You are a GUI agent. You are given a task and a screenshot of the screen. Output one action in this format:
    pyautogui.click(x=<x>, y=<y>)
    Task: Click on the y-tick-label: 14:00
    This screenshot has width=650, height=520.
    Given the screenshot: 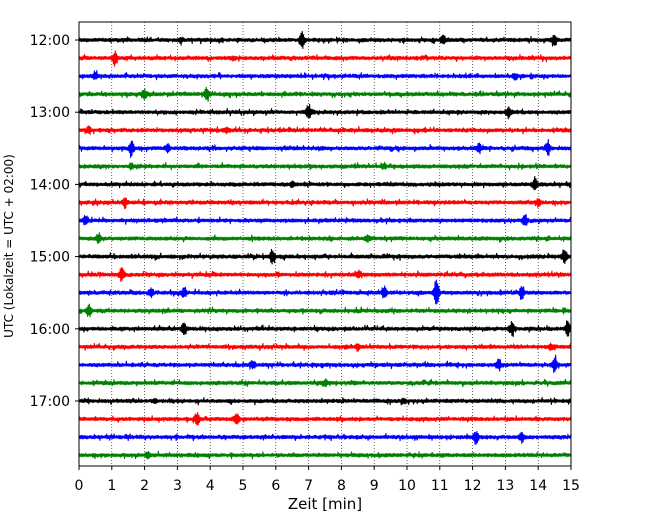 What is the action you would take?
    pyautogui.click(x=50, y=185)
    